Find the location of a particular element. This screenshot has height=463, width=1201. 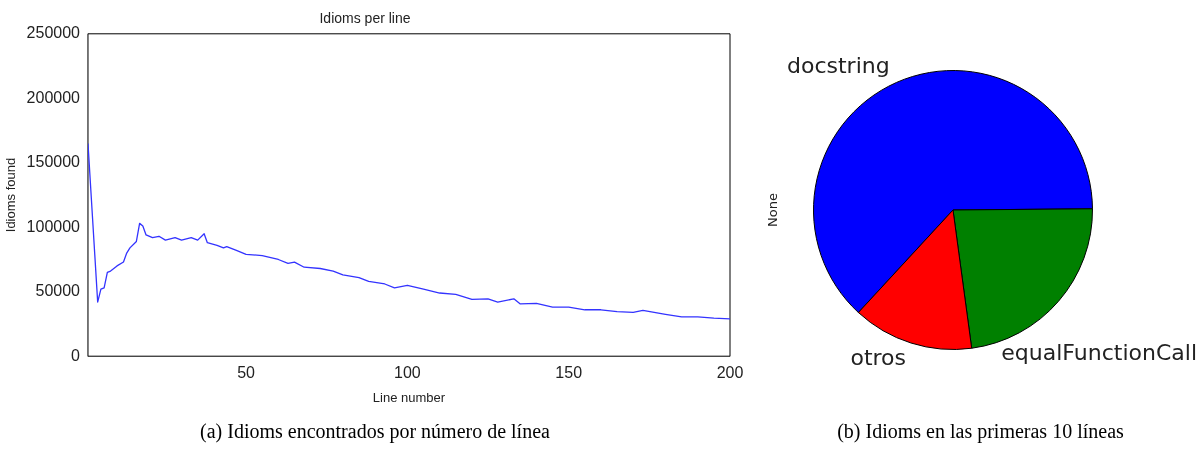

y-tick-label: 250000 is located at coordinates (53, 33).